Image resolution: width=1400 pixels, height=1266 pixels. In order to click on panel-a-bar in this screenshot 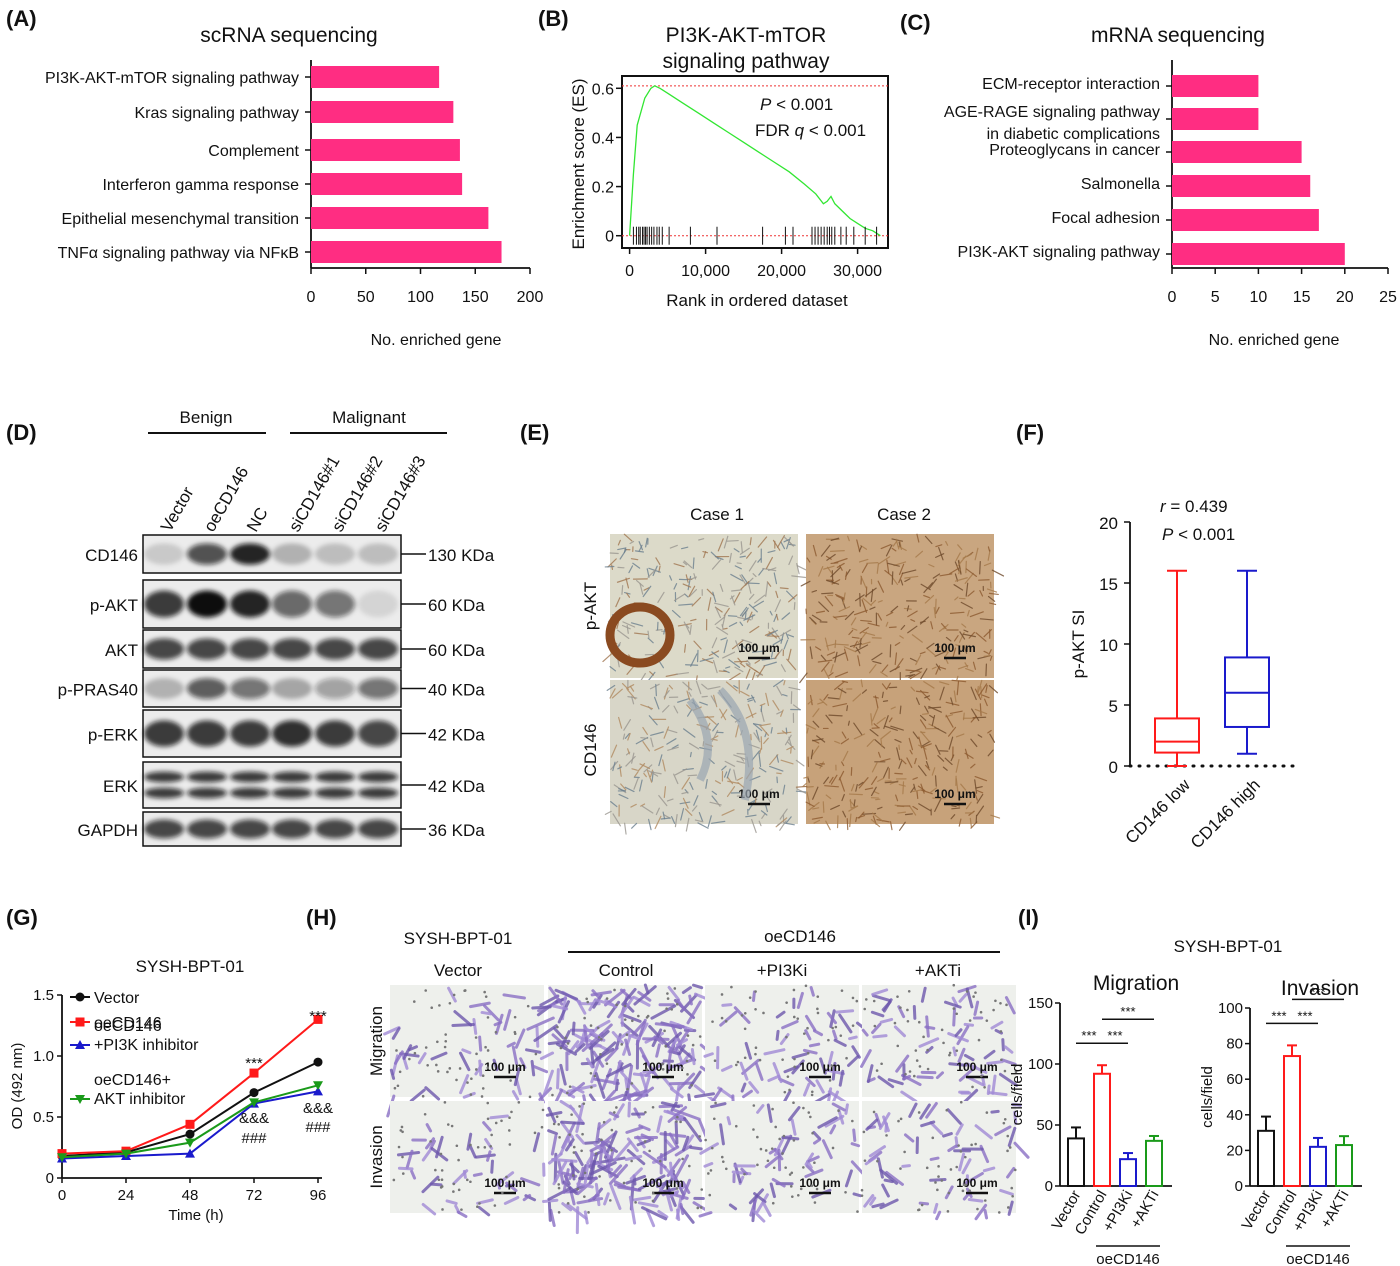, I will do `click(382, 112)`.